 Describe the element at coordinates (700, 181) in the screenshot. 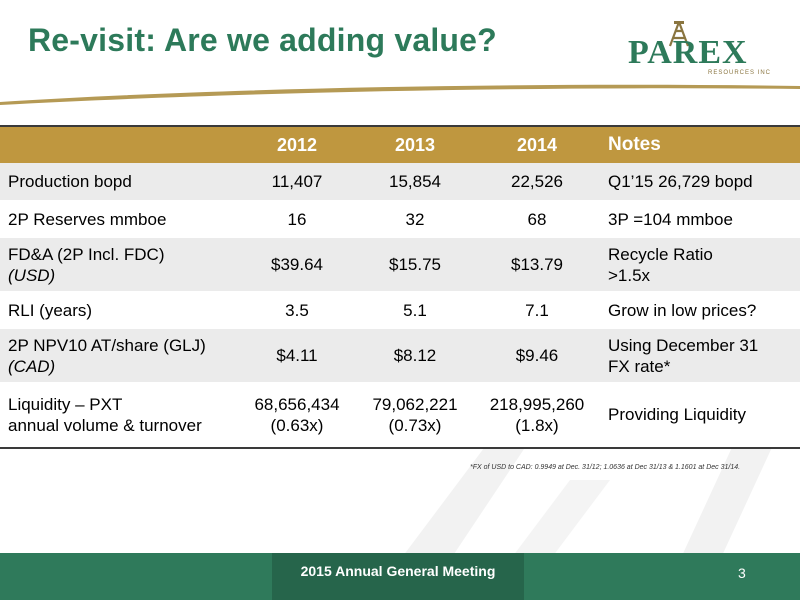

I see `row-note: Q1’15 26,729 bopd` at that location.